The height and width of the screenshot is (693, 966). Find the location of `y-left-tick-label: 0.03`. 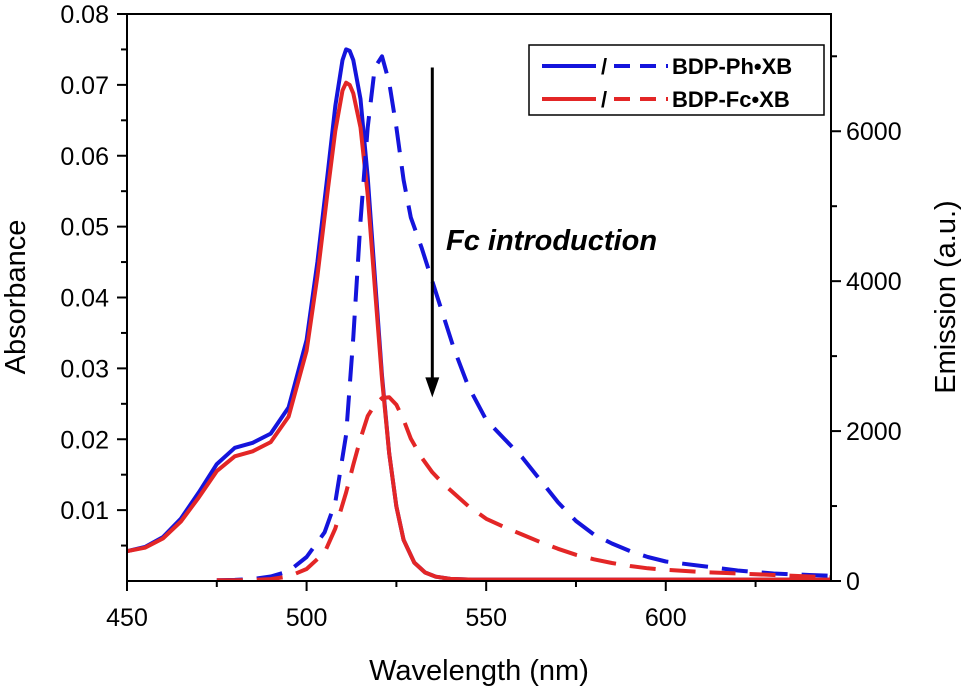

y-left-tick-label: 0.03 is located at coordinates (84, 369).